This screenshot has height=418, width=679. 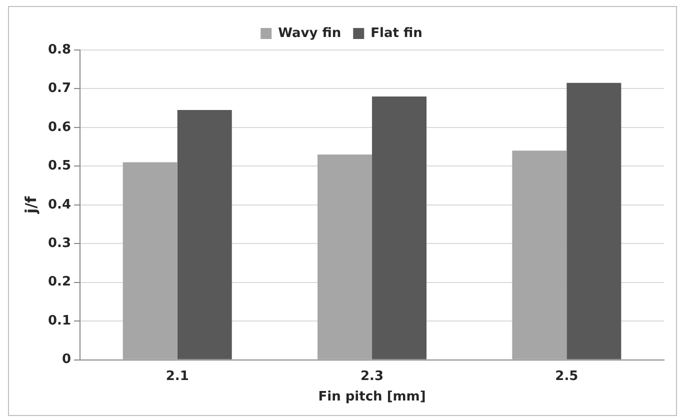 What do you see at coordinates (177, 376) in the screenshot?
I see `x-tick-label: 2.1` at bounding box center [177, 376].